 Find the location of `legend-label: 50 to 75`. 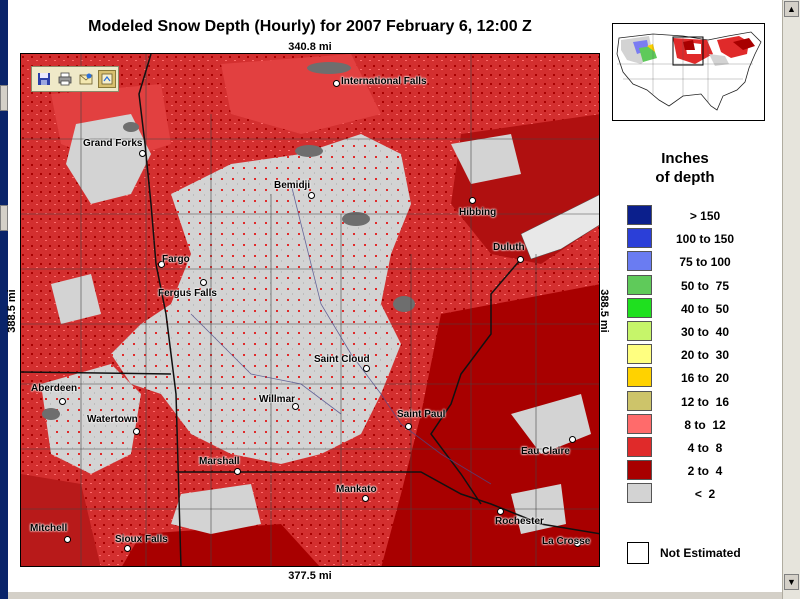

legend-label: 50 to 75 is located at coordinates (705, 285).